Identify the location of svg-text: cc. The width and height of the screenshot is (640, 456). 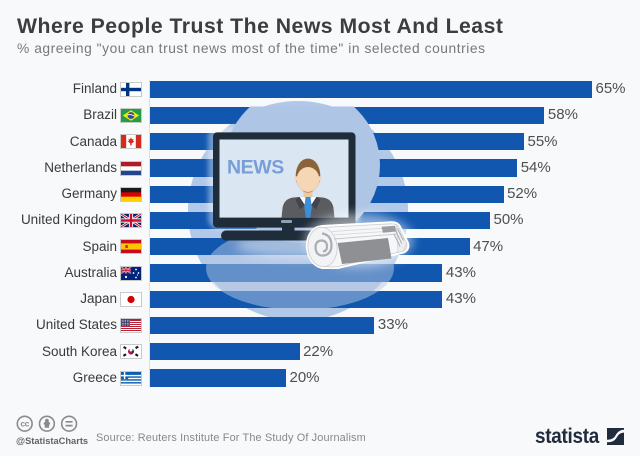
(24, 424).